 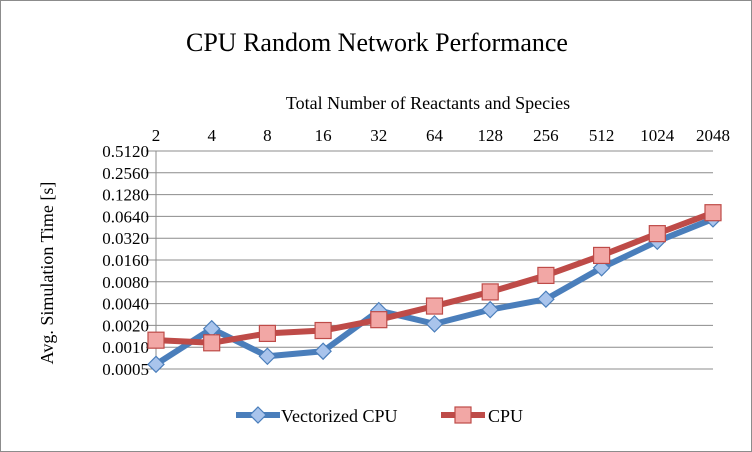 What do you see at coordinates (125, 151) in the screenshot?
I see `y-tick-label: 0.5120` at bounding box center [125, 151].